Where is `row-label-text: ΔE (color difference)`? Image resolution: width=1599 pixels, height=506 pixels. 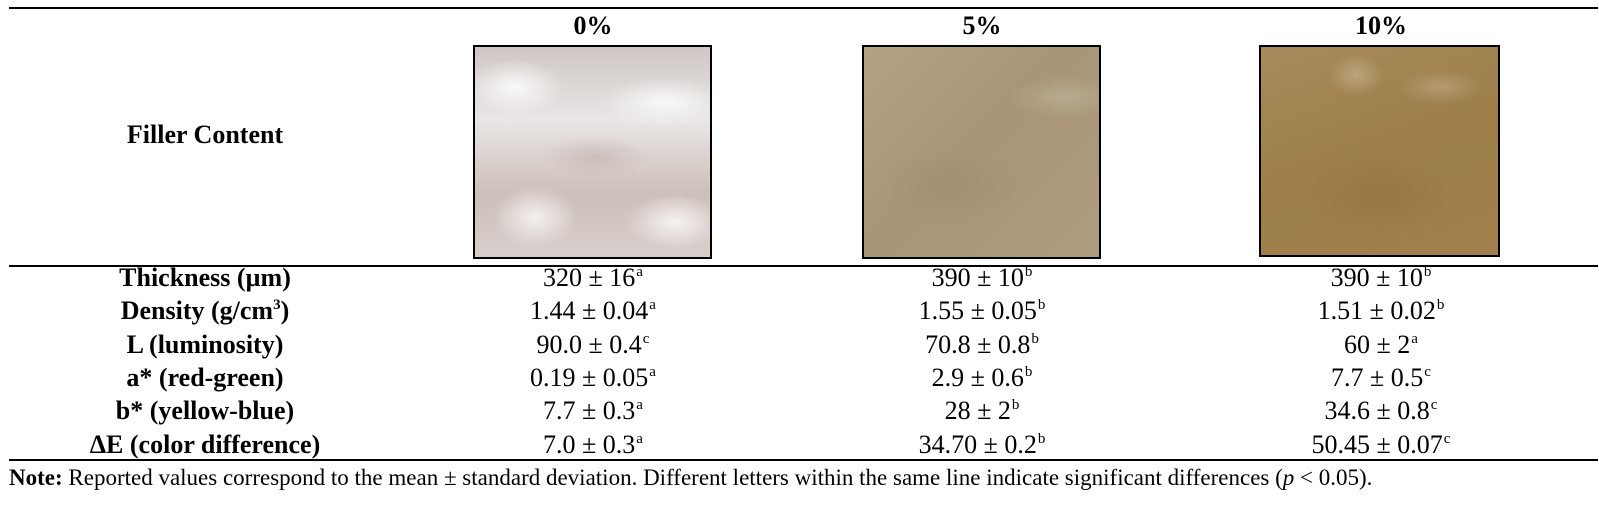
row-label-text: ΔE (color difference) is located at coordinates (205, 444).